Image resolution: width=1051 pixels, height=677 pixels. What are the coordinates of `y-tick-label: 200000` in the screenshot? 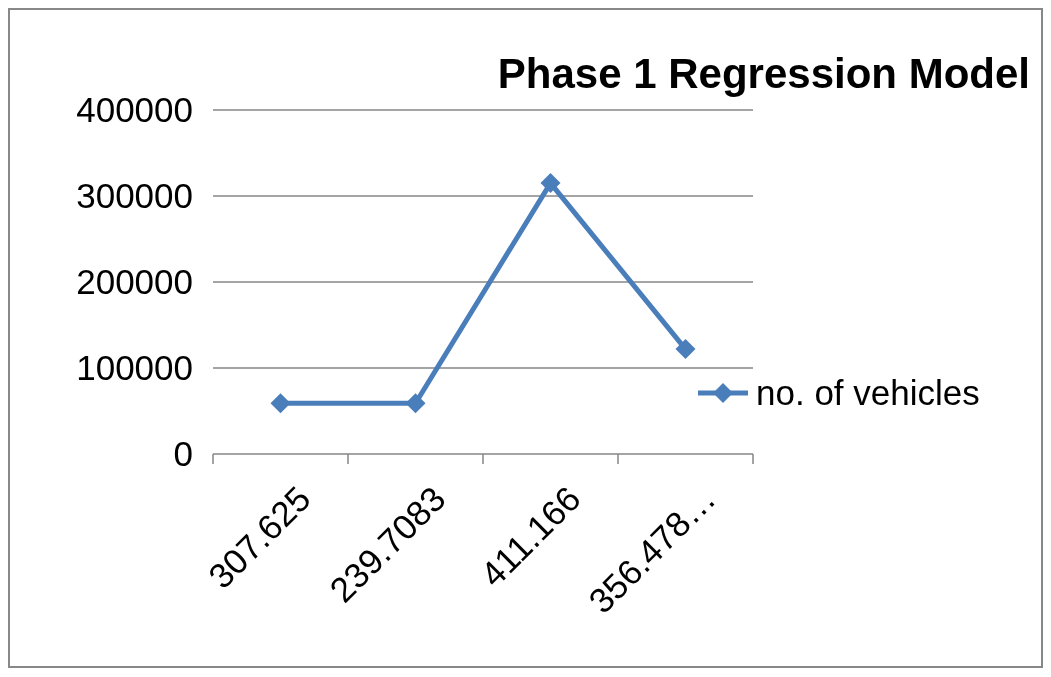 It's located at (134, 281).